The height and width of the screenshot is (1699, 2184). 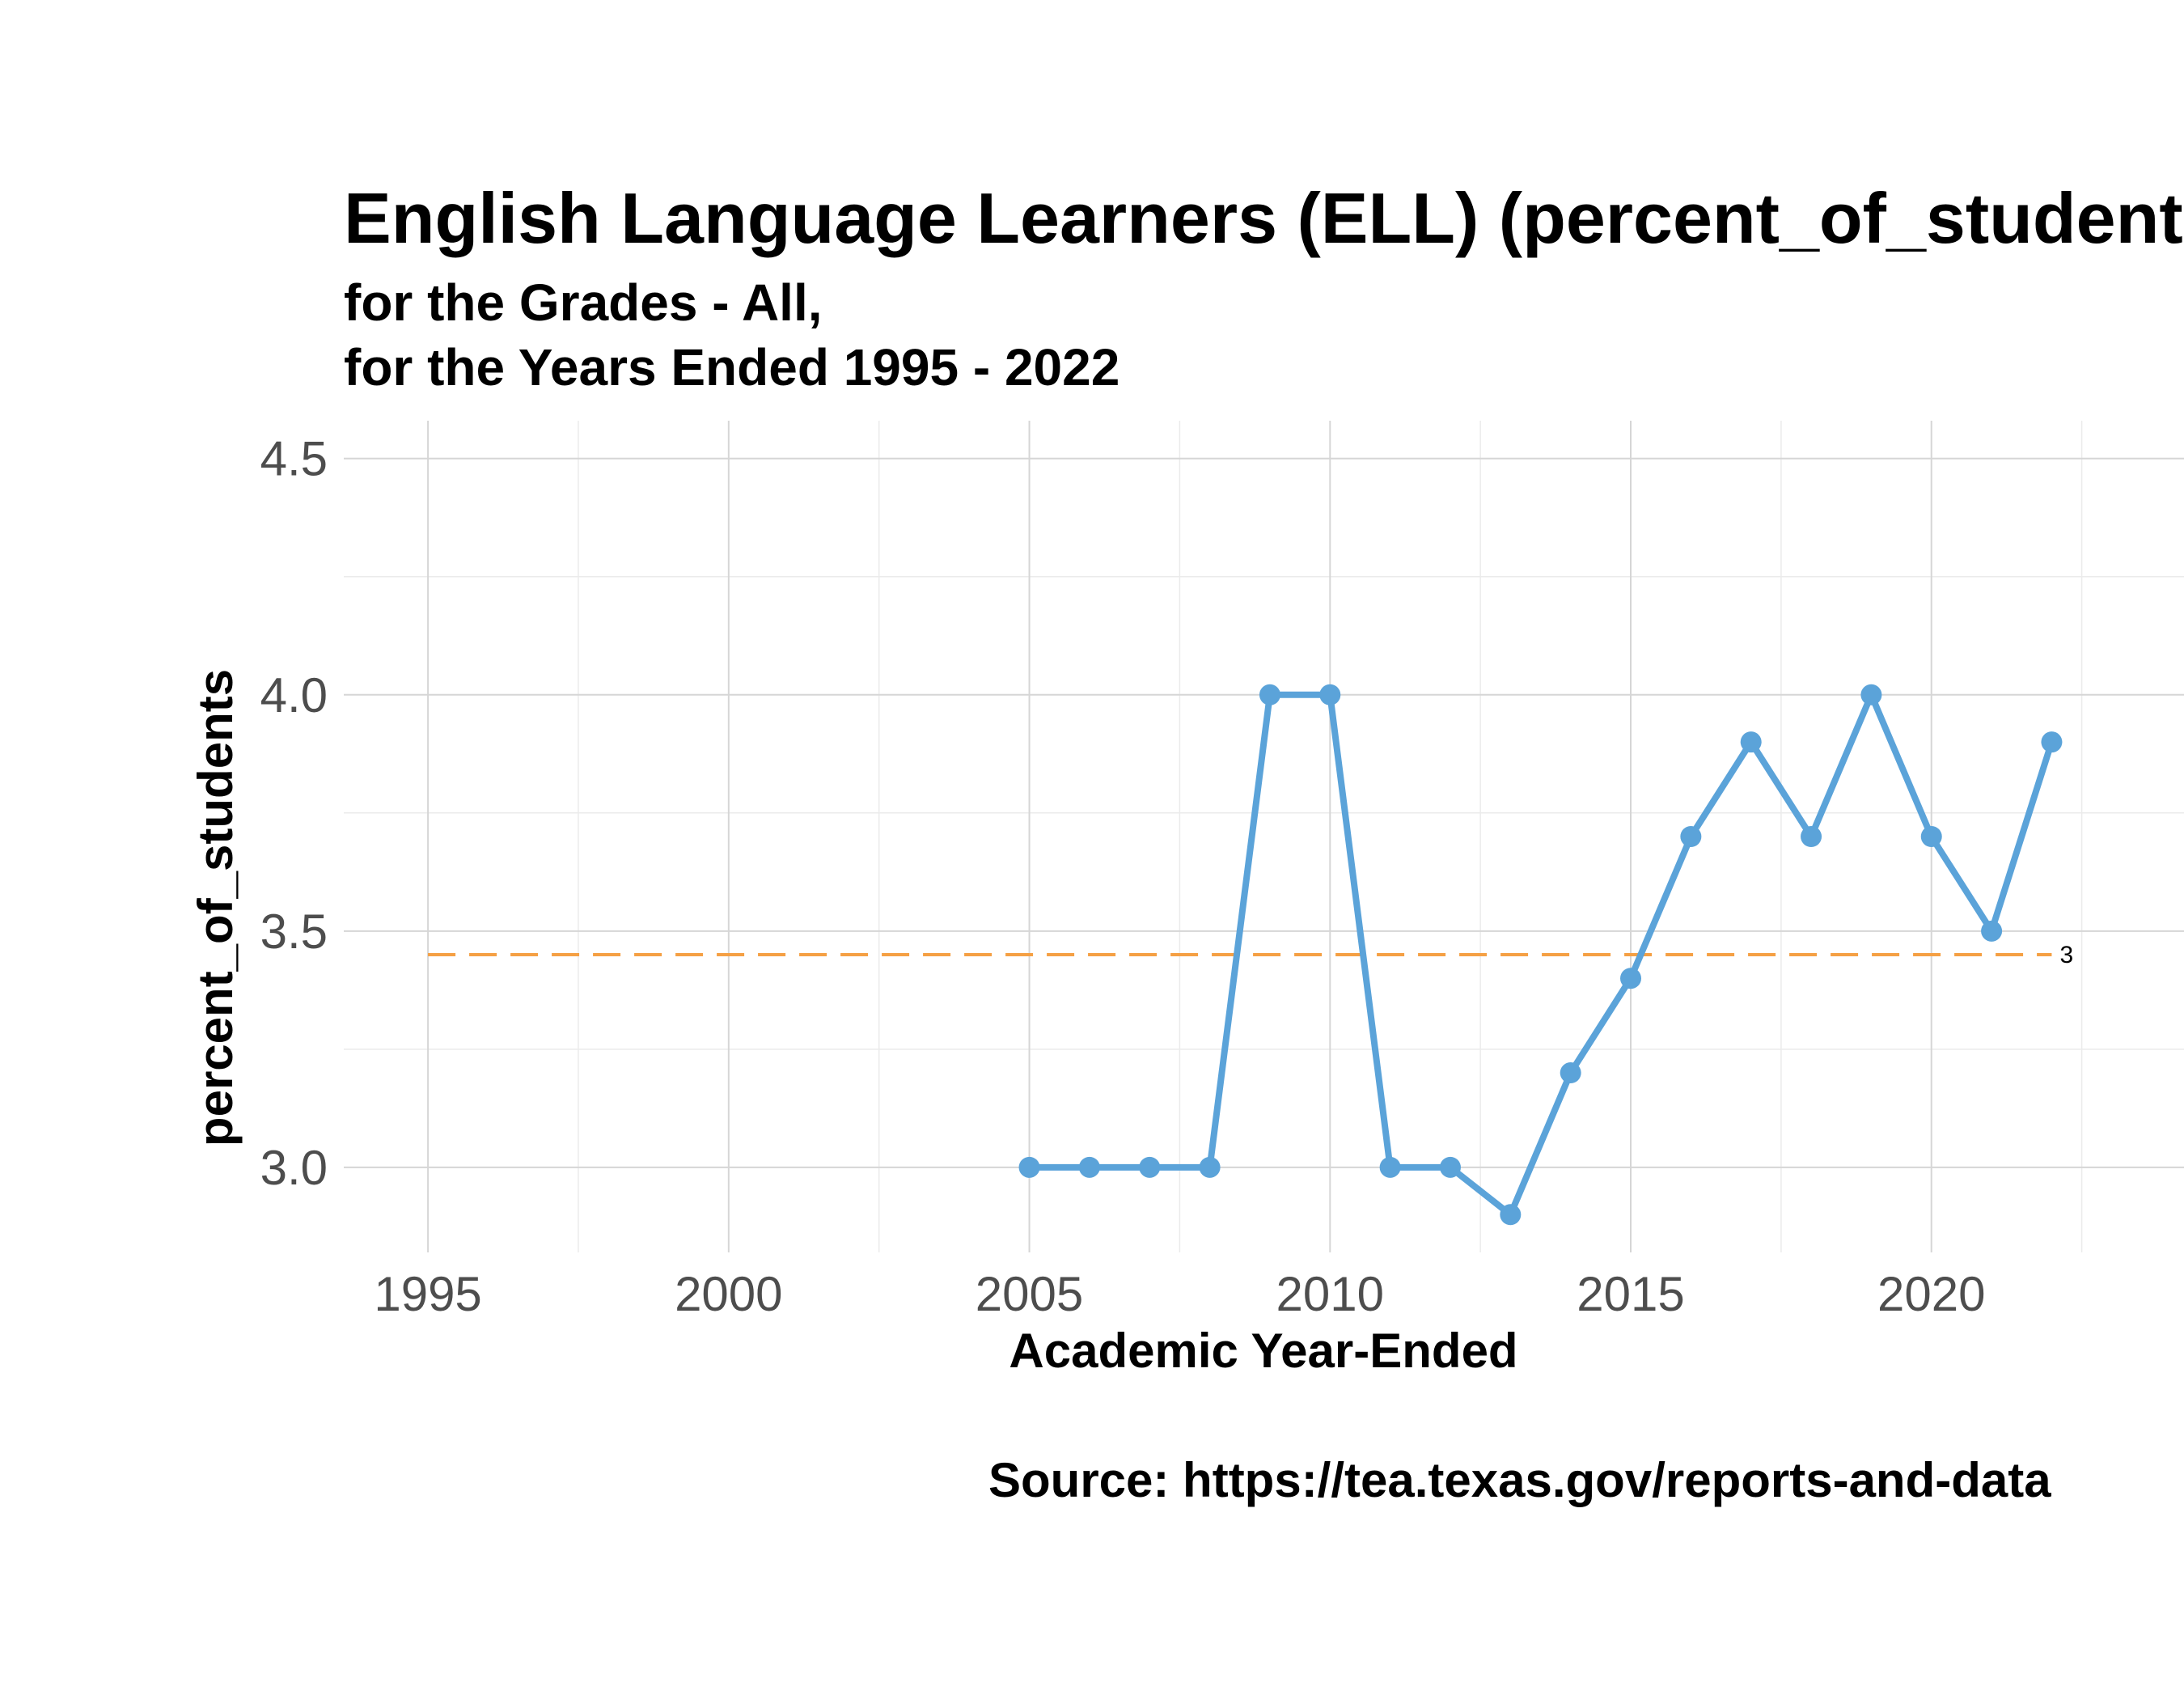 What do you see at coordinates (728, 1294) in the screenshot?
I see `x-tick-label: 2000` at bounding box center [728, 1294].